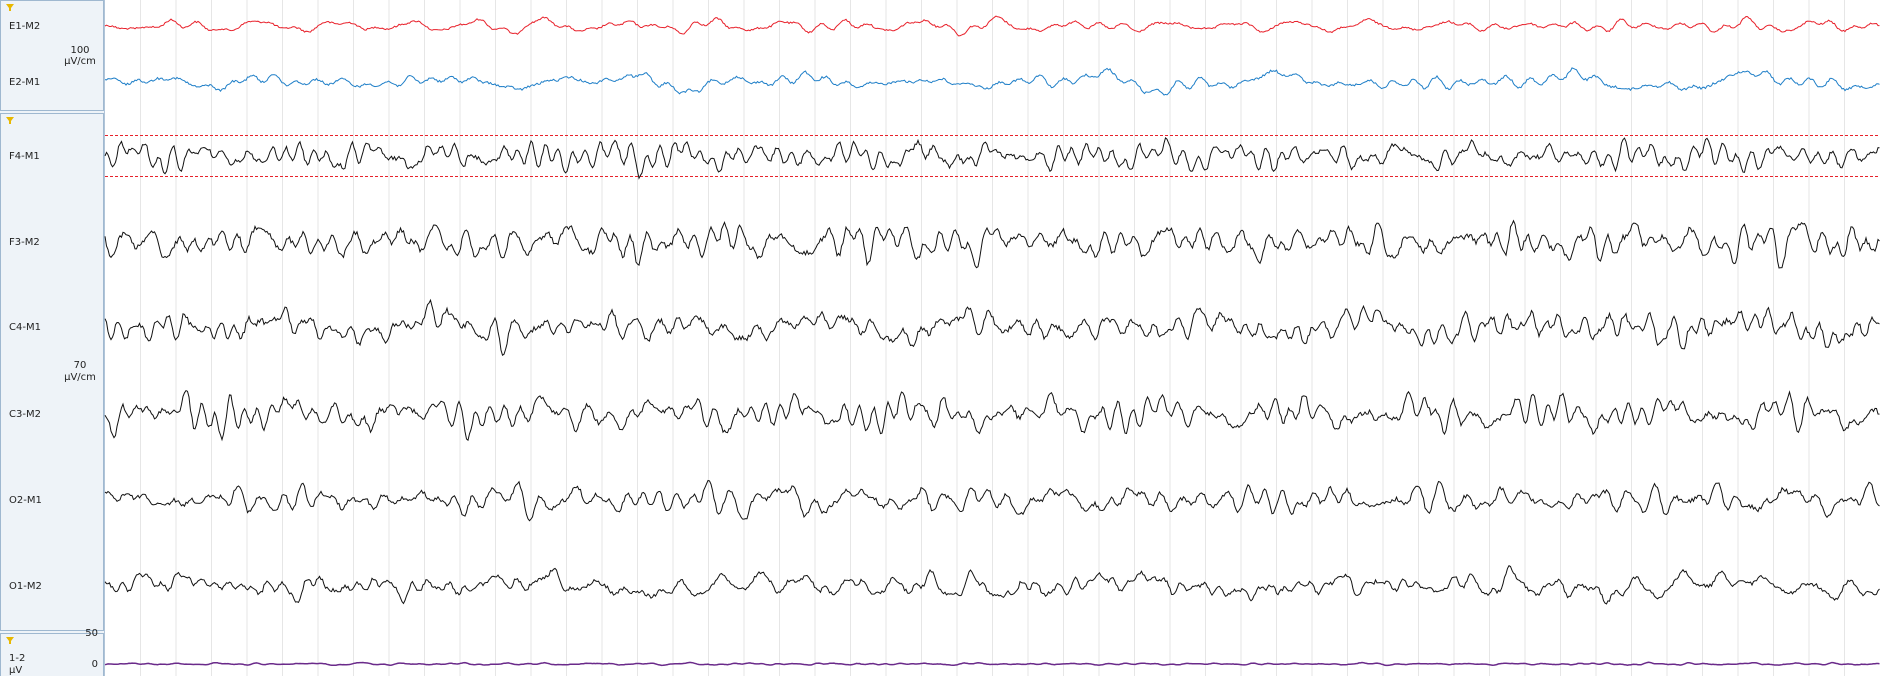 This screenshot has height=676, width=1880. Describe the element at coordinates (17, 658) in the screenshot. I see `channel-label: 1-2` at that location.